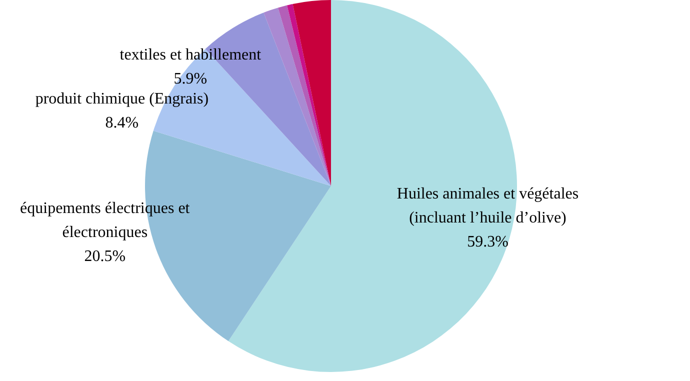 The image size is (690, 381). Describe the element at coordinates (105, 221) in the screenshot. I see `slice-label: équipements électriques et électroniques` at that location.